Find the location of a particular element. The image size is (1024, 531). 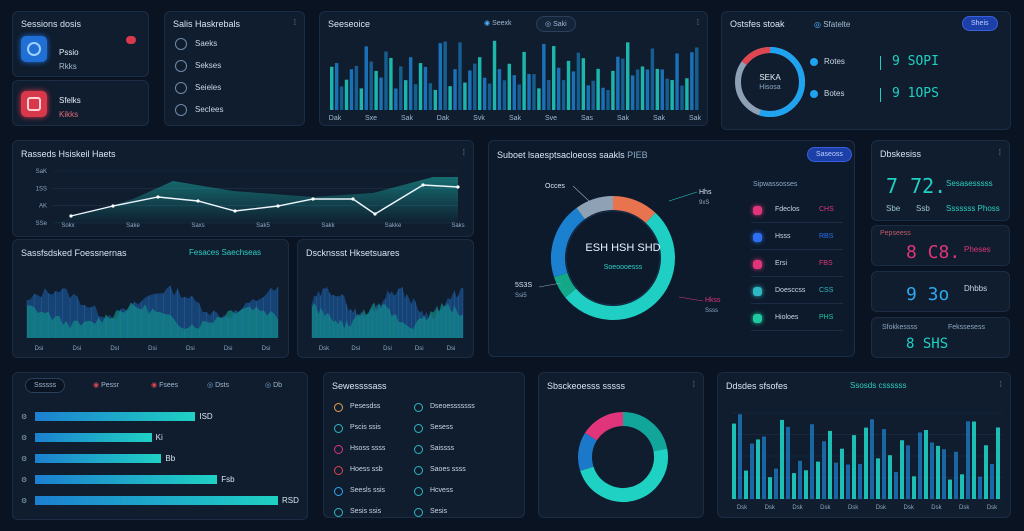

small-donut-segment is located at coordinates (624, 475).